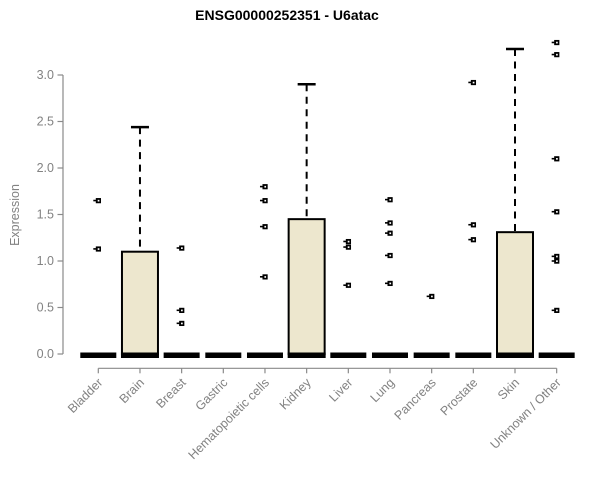 Image resolution: width=600 pixels, height=500 pixels. What do you see at coordinates (473, 218) in the screenshot?
I see `box-prostate` at bounding box center [473, 218].